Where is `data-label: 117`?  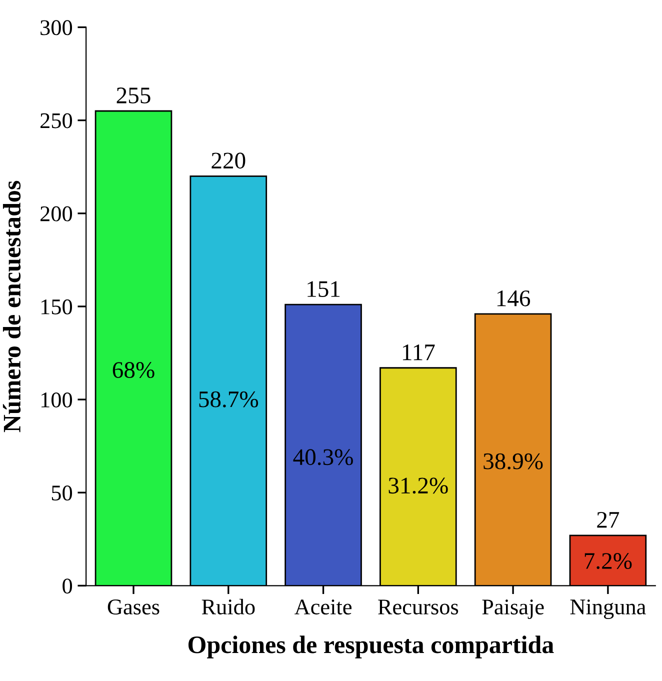
data-label: 117 is located at coordinates (418, 352).